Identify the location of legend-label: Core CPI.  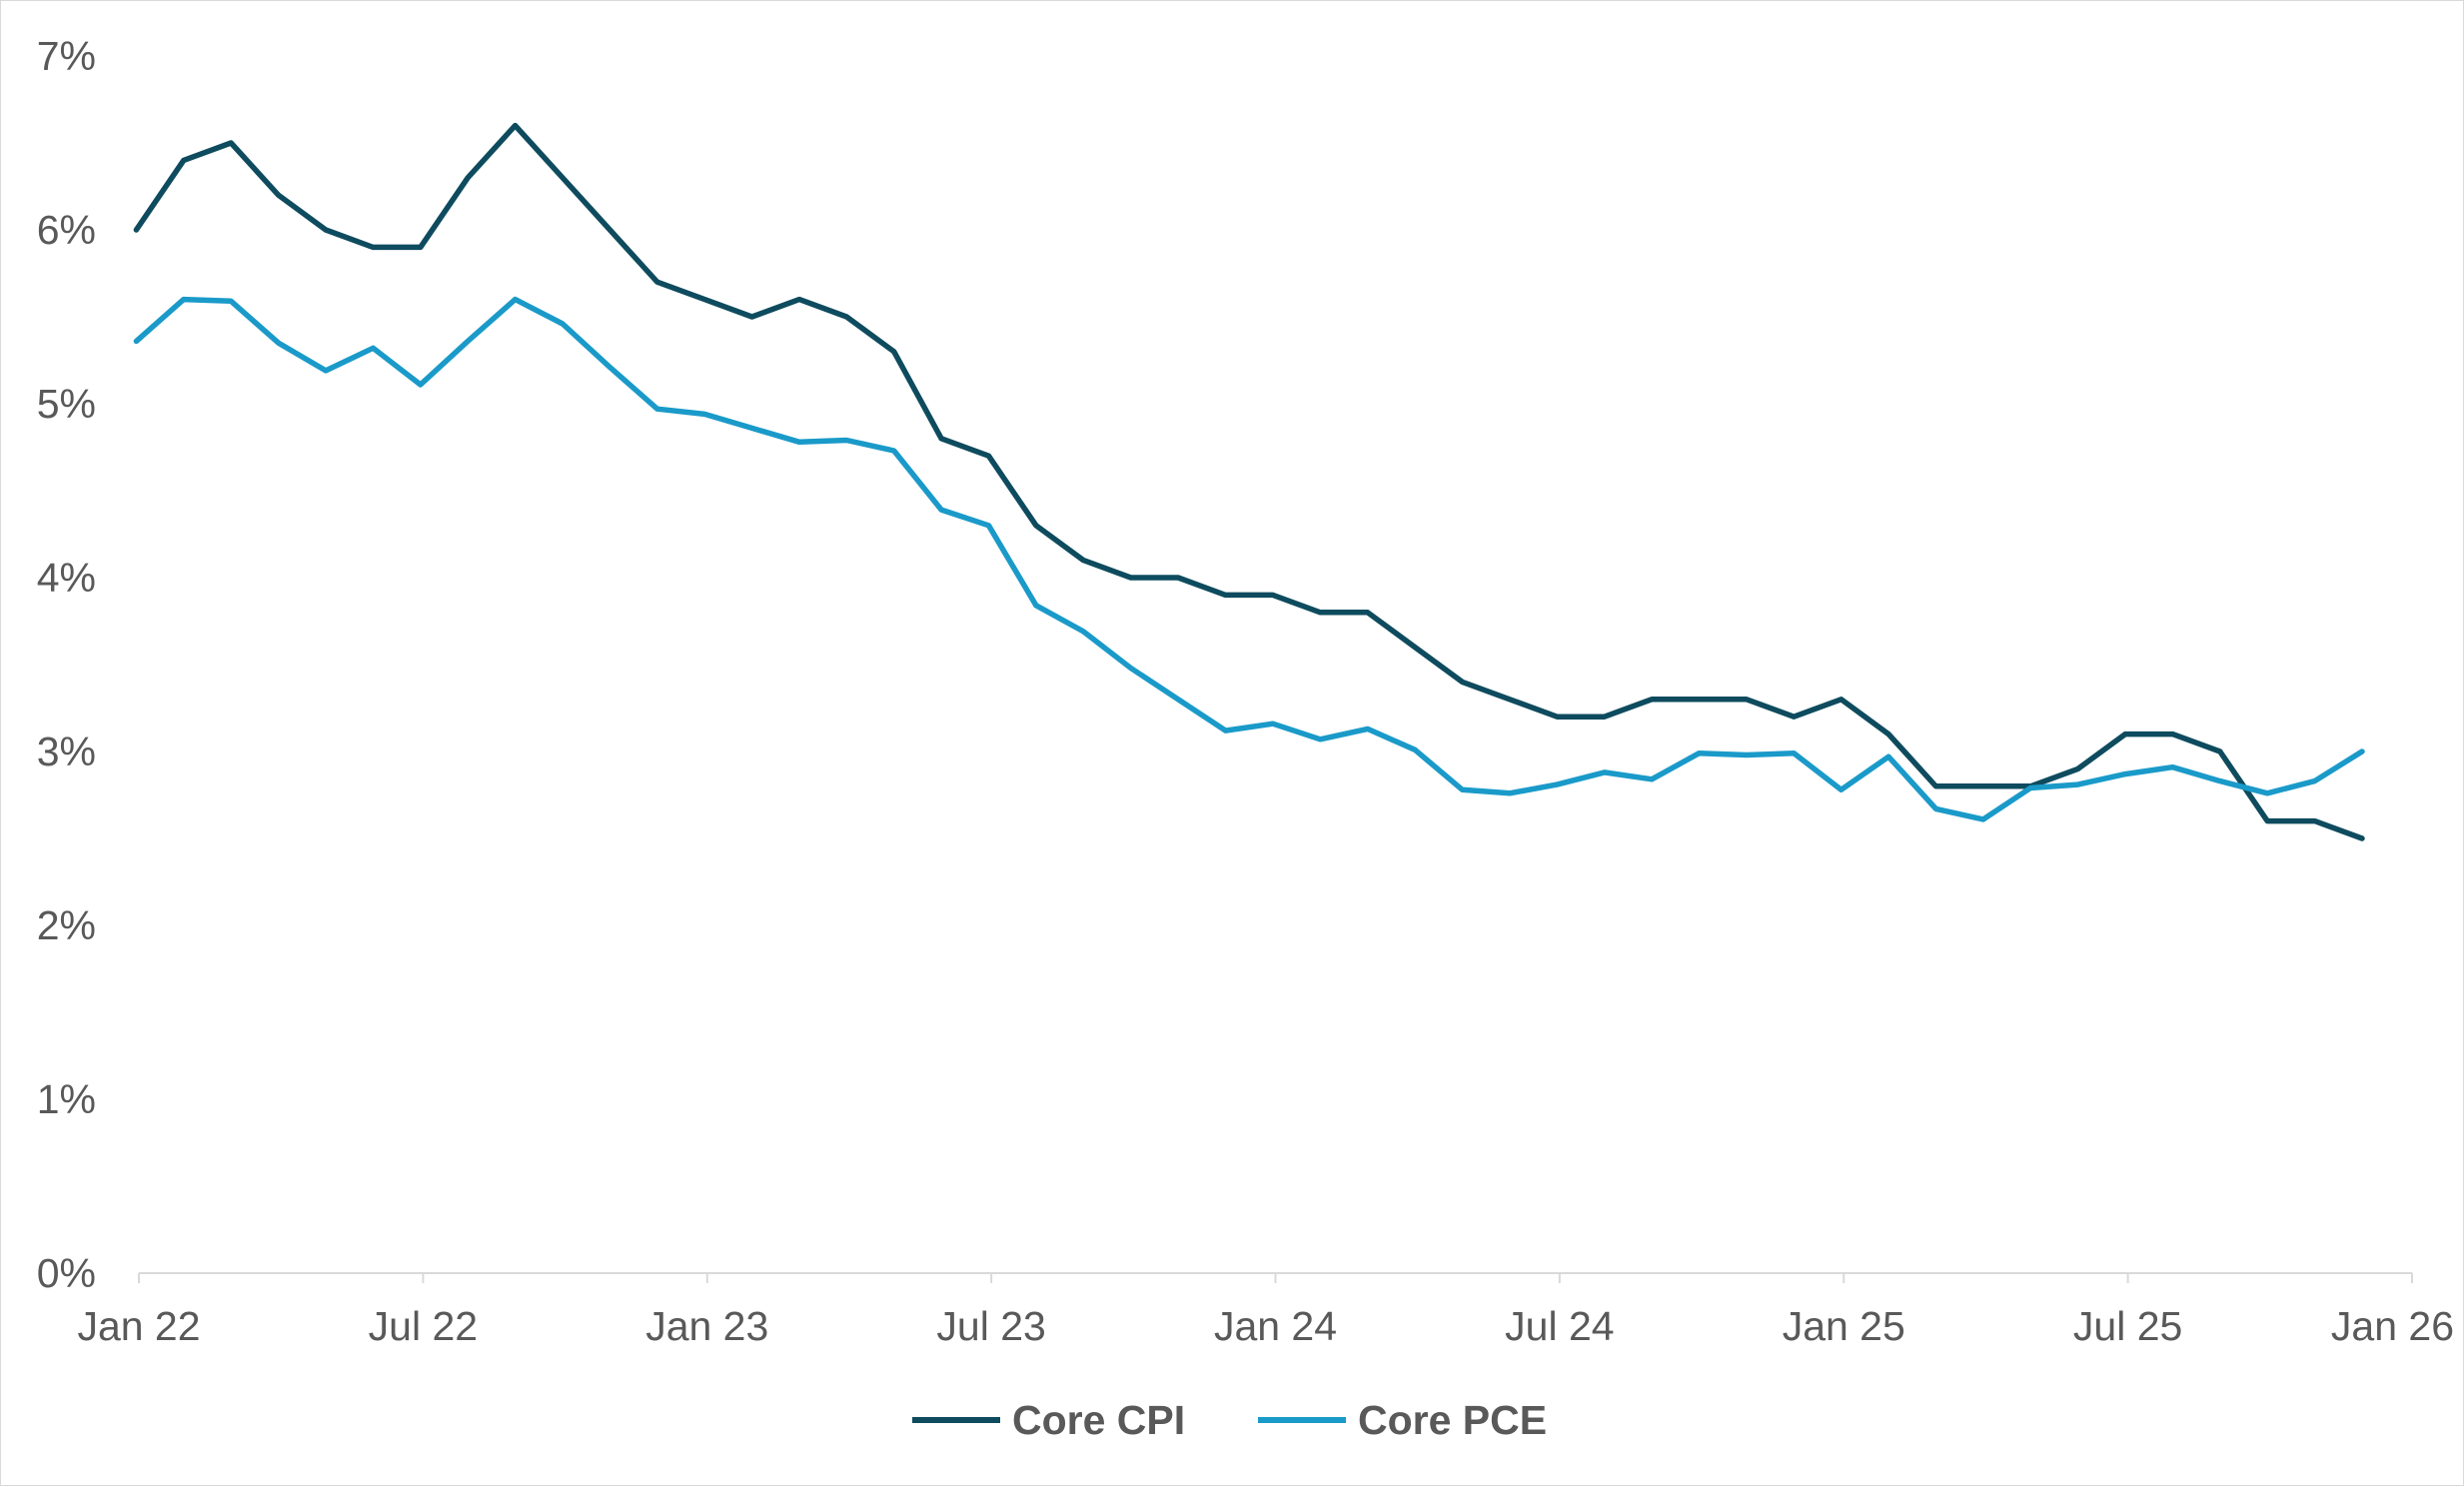
(1098, 1420).